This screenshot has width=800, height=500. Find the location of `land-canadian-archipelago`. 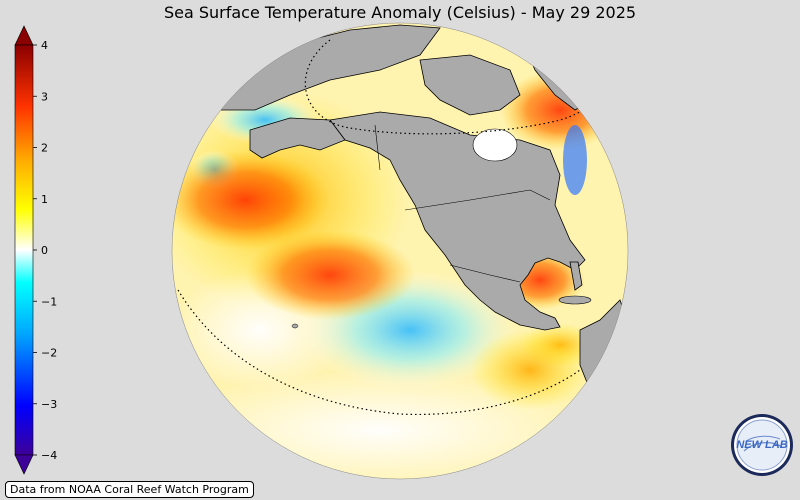

land-canadian-archipelago is located at coordinates (470, 85).